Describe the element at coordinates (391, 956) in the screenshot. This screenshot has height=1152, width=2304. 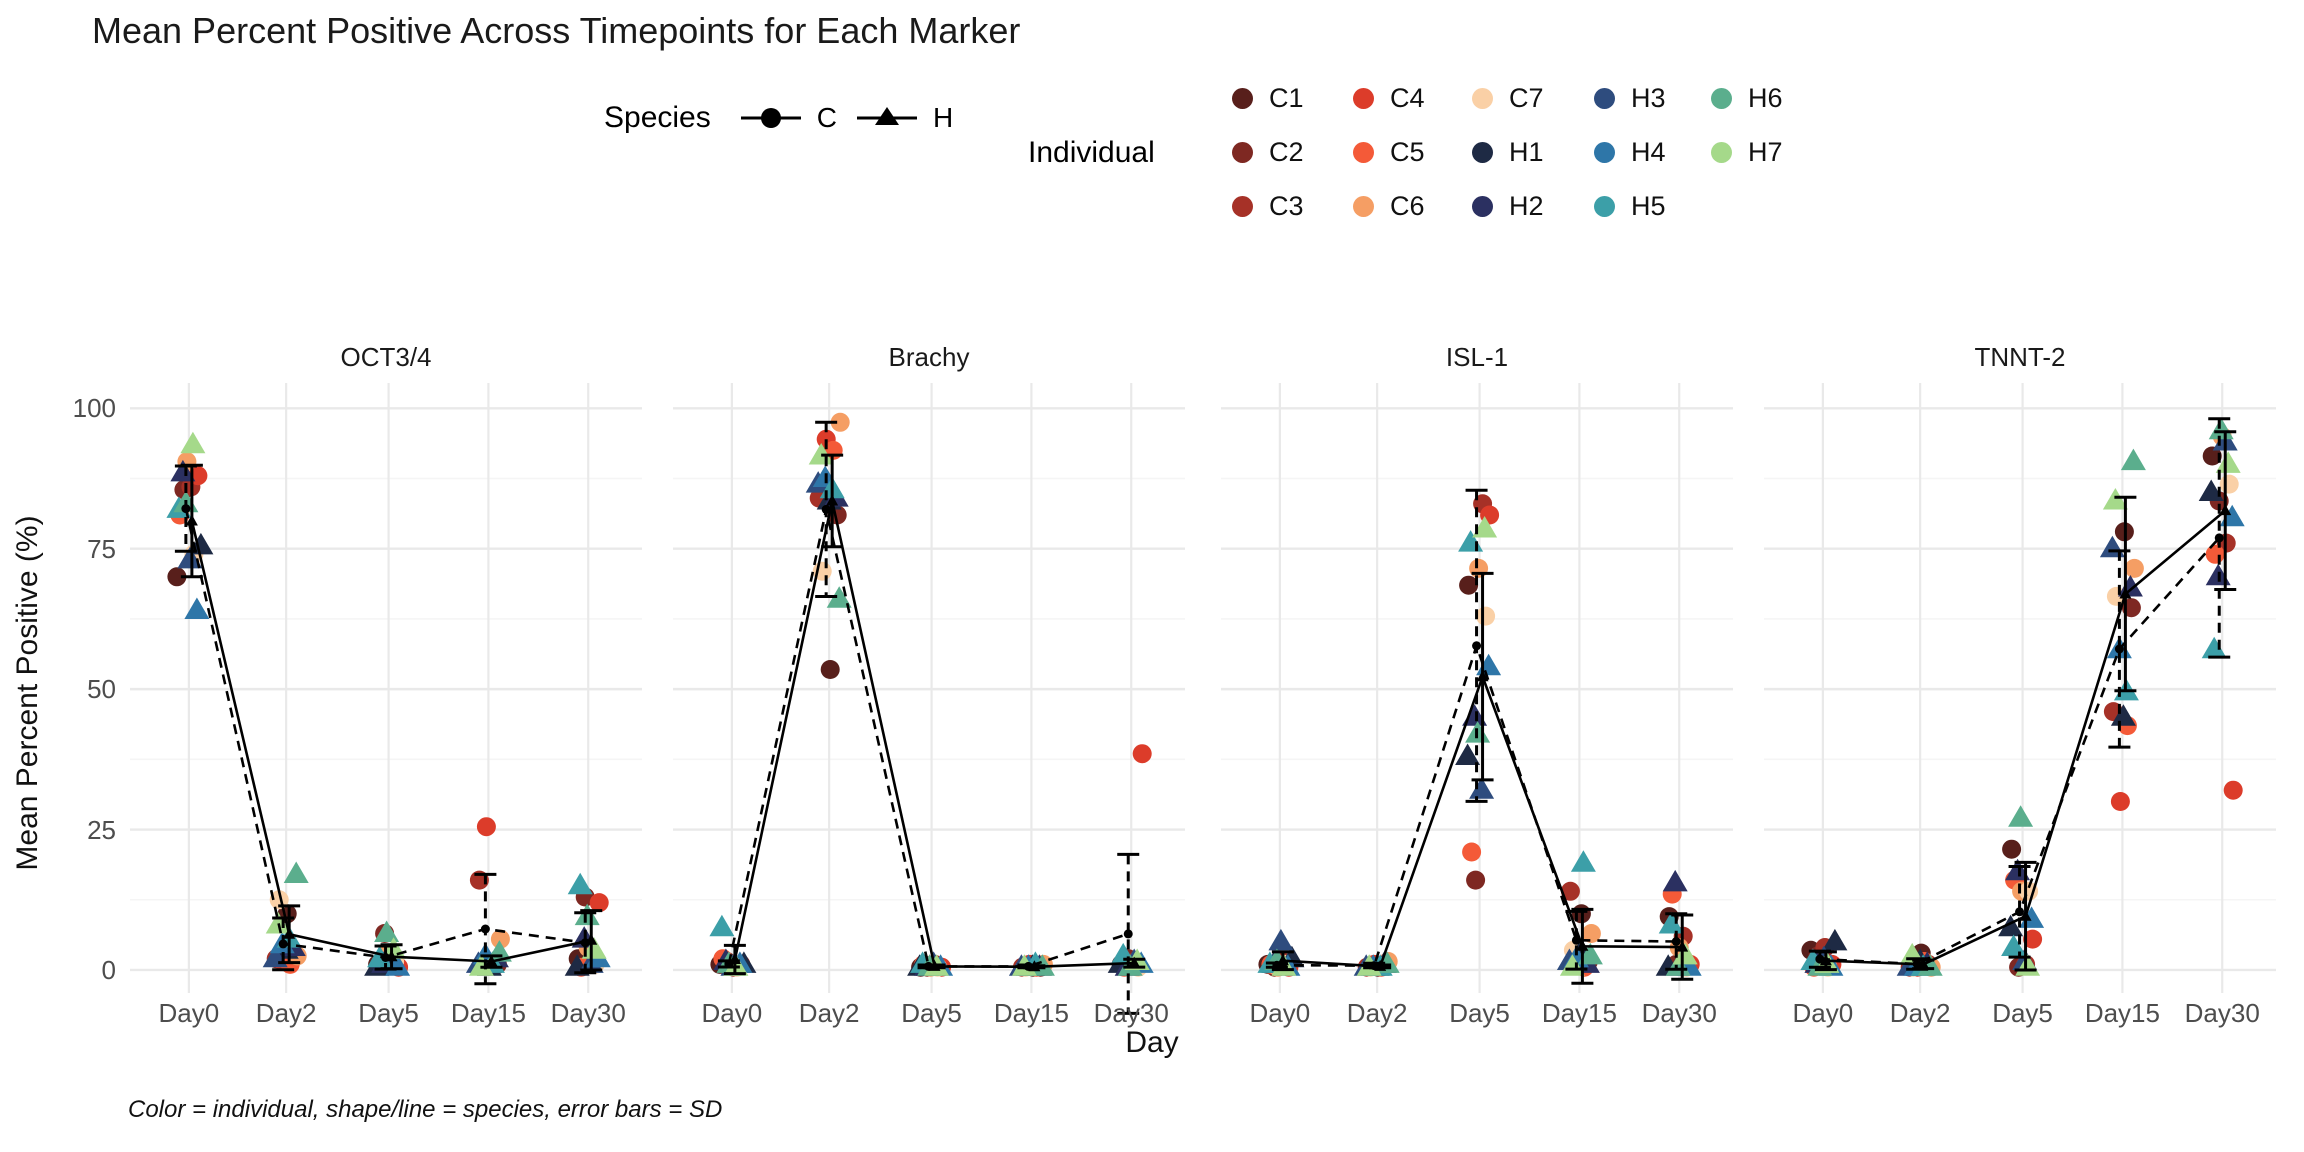
I see `mean-point-OCT3/4-H-Day5` at that location.